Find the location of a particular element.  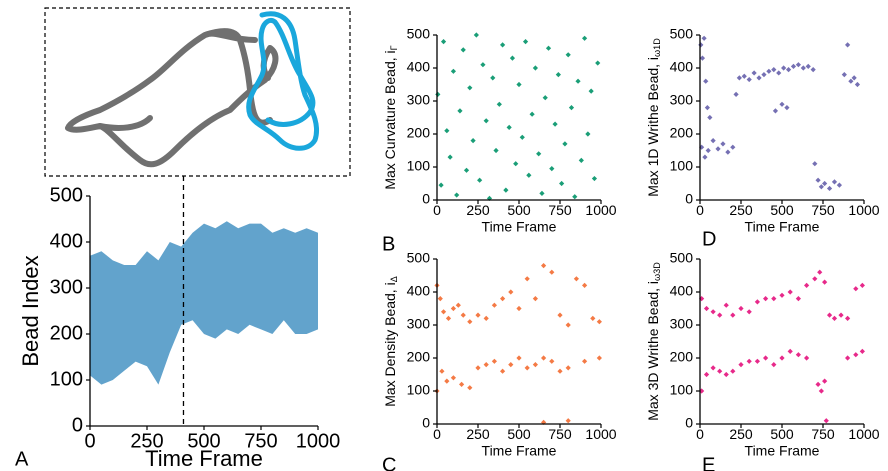

y-axis-label: Bead Index is located at coordinates (30, 310).